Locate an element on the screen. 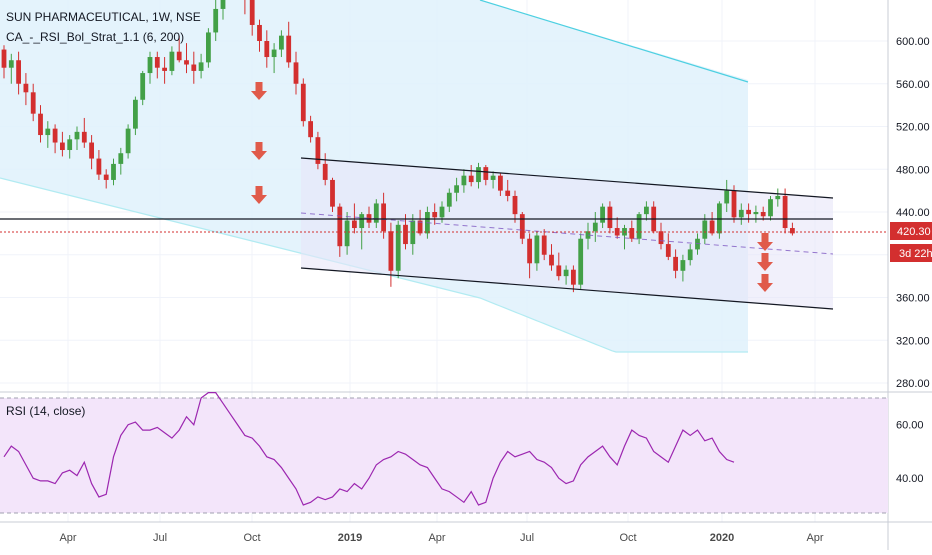 This screenshot has width=932, height=555. channel-mid-line is located at coordinates (567, 233).